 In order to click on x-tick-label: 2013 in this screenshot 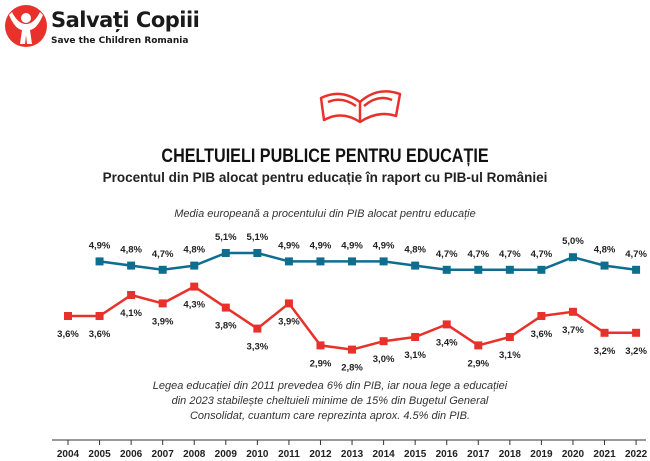, I will do `click(352, 454)`.